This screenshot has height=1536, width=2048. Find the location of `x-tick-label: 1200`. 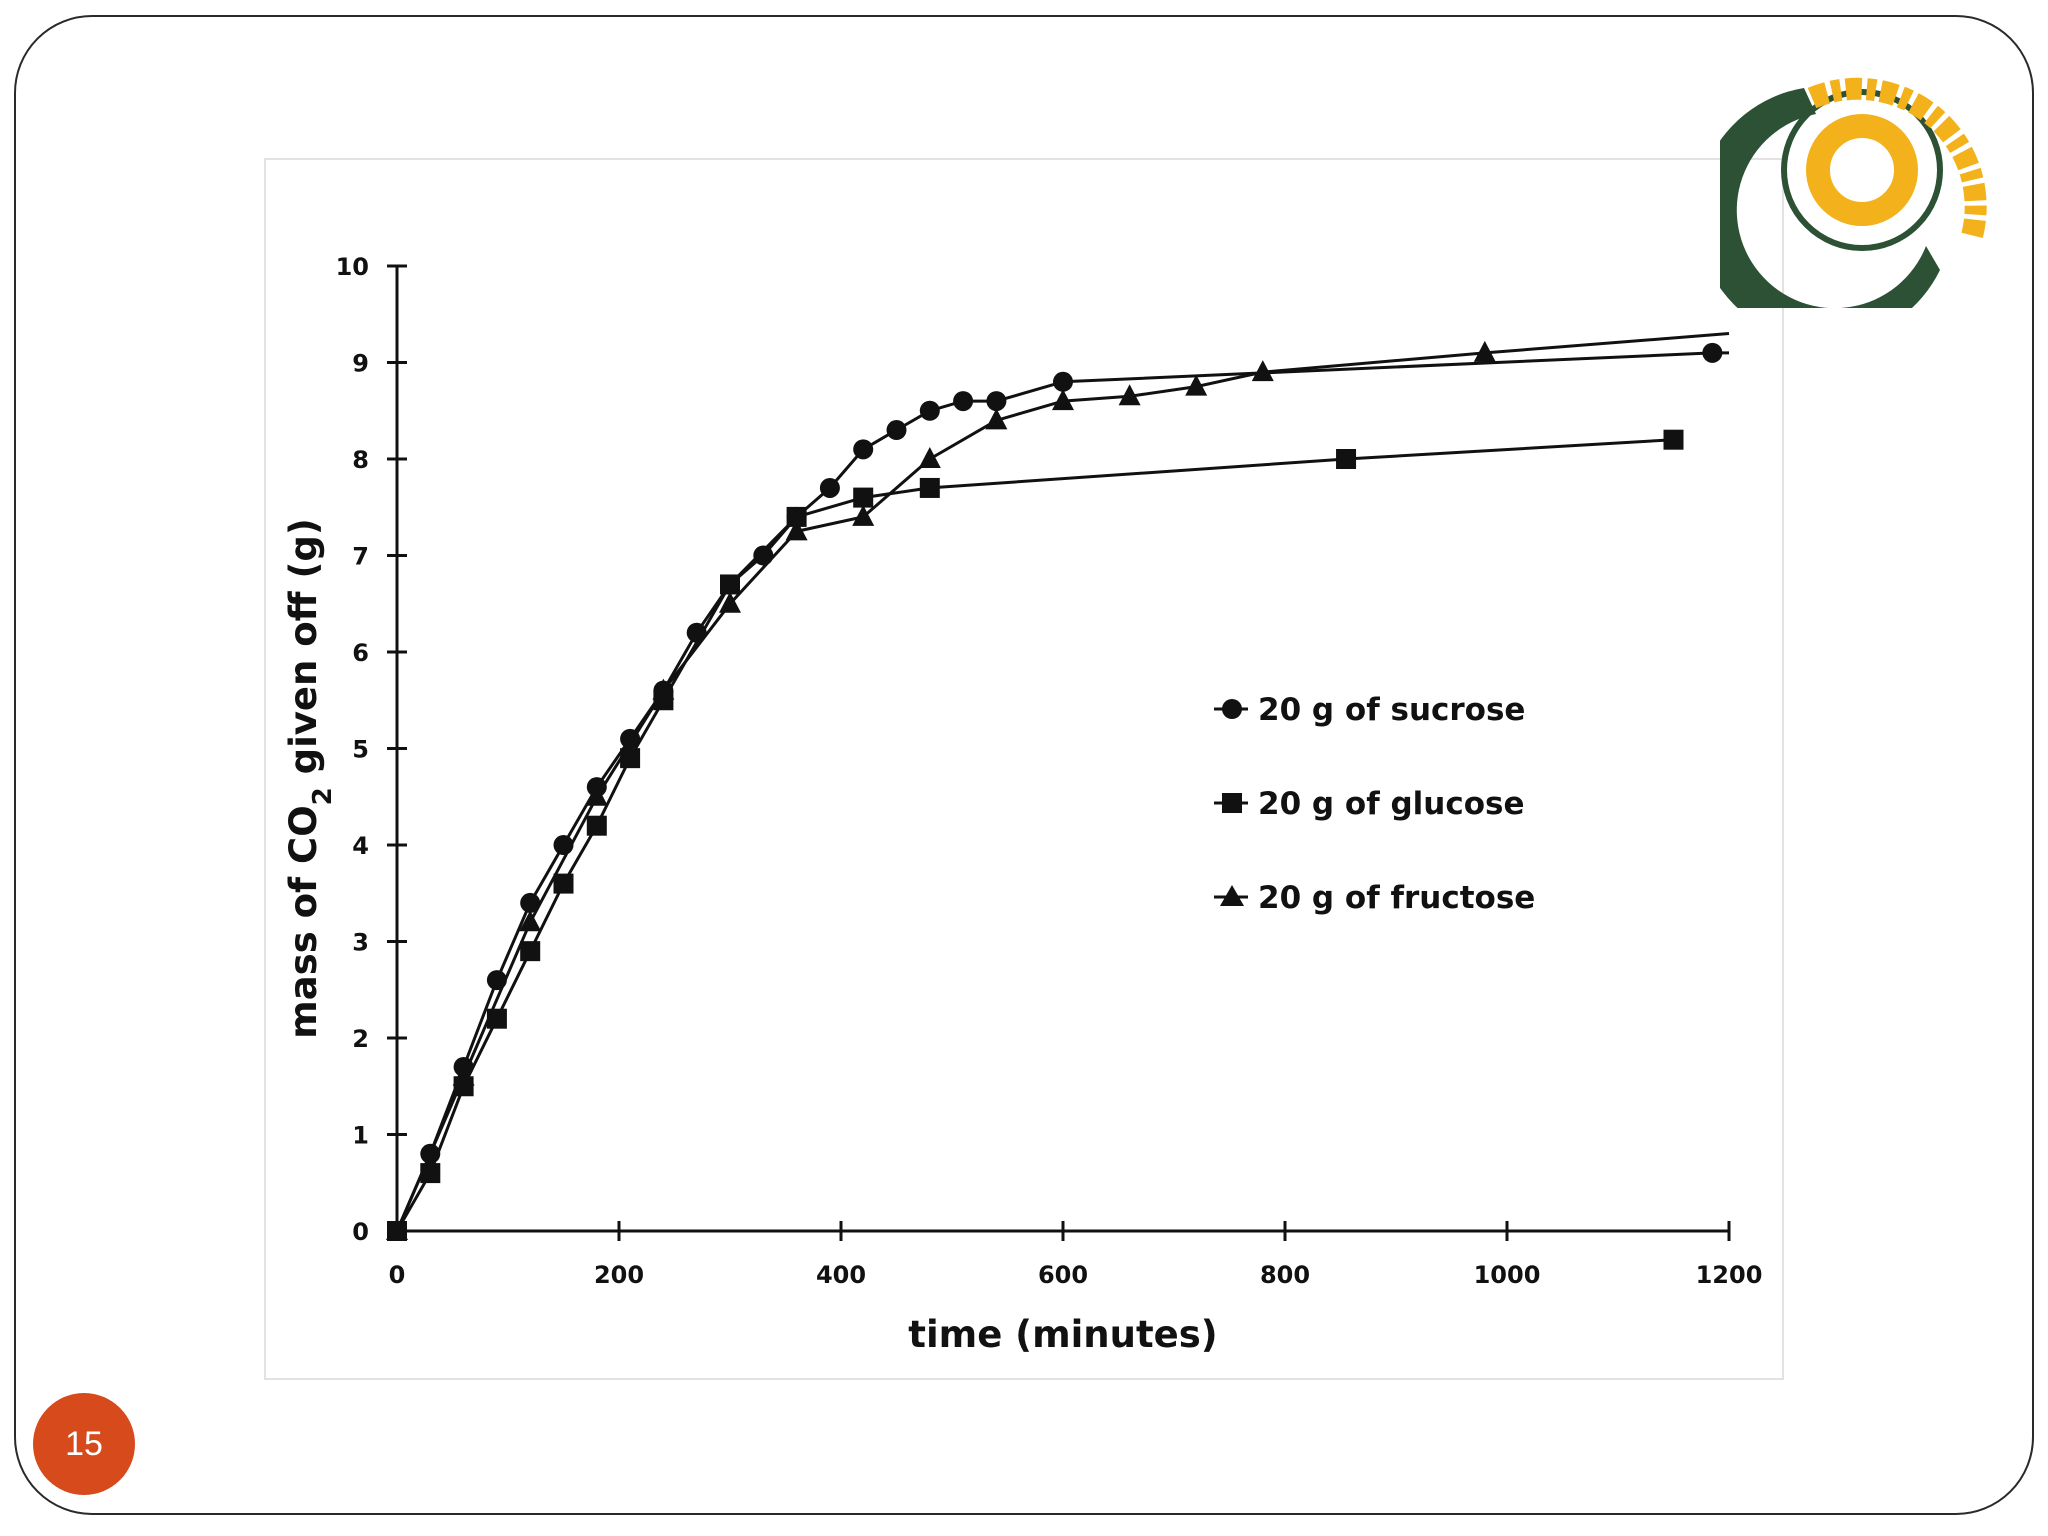

x-tick-label: 1200 is located at coordinates (1729, 1275).